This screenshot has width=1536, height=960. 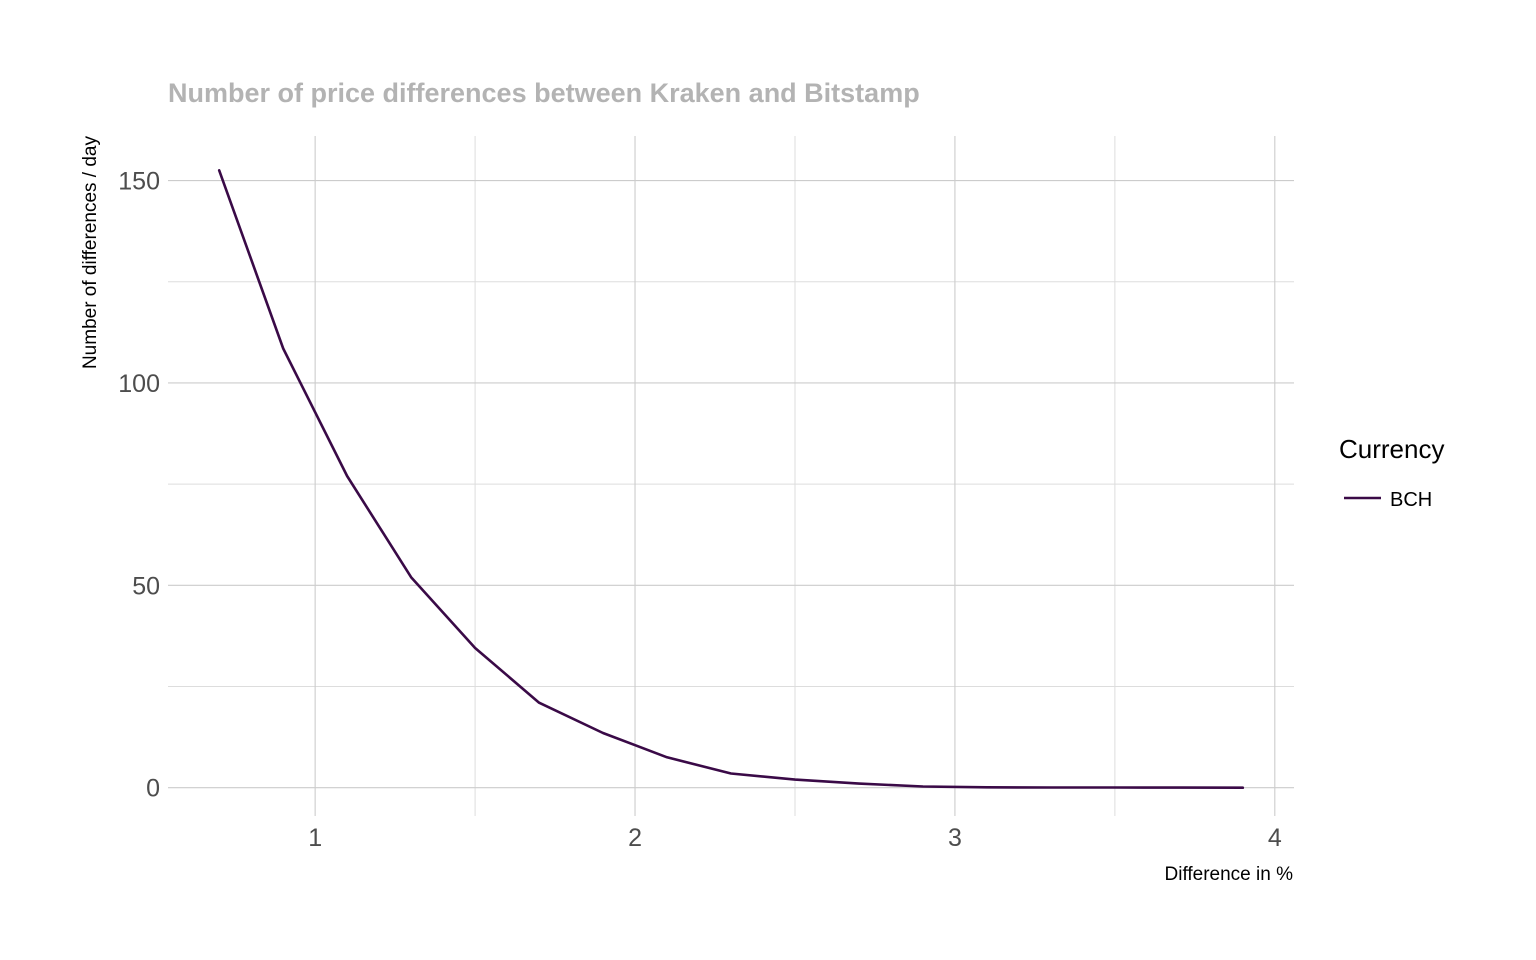 What do you see at coordinates (1411, 500) in the screenshot?
I see `legend-label-bch: BCH` at bounding box center [1411, 500].